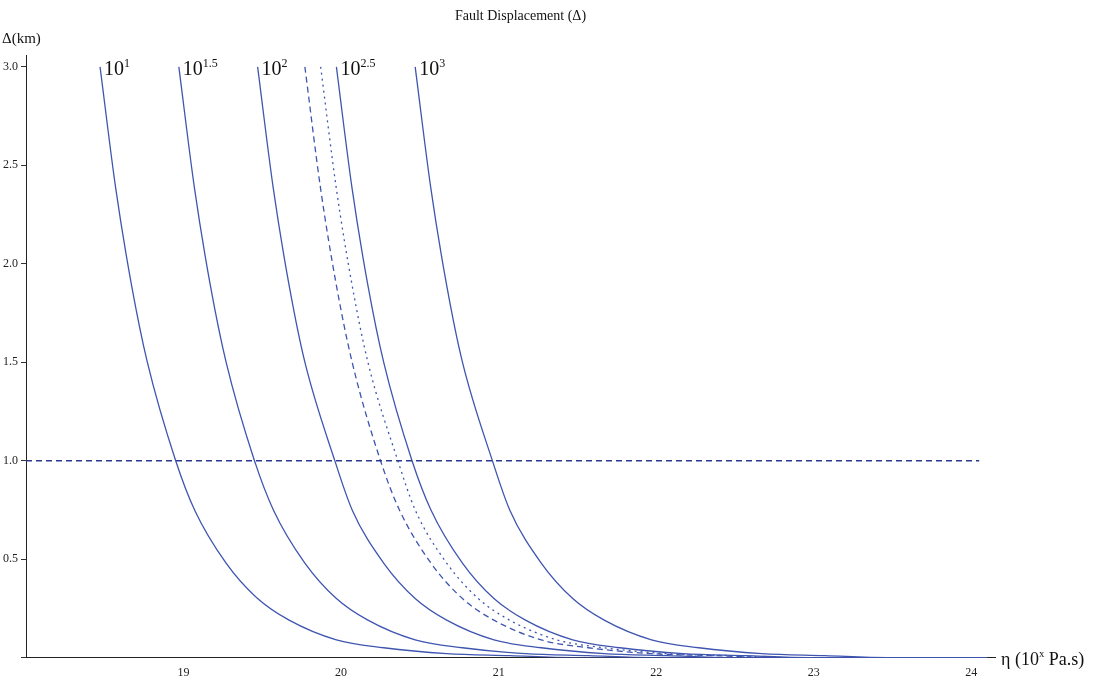 Image resolution: width=1110 pixels, height=683 pixels. Describe the element at coordinates (813, 671) in the screenshot. I see `x-tick-label: 23` at that location.